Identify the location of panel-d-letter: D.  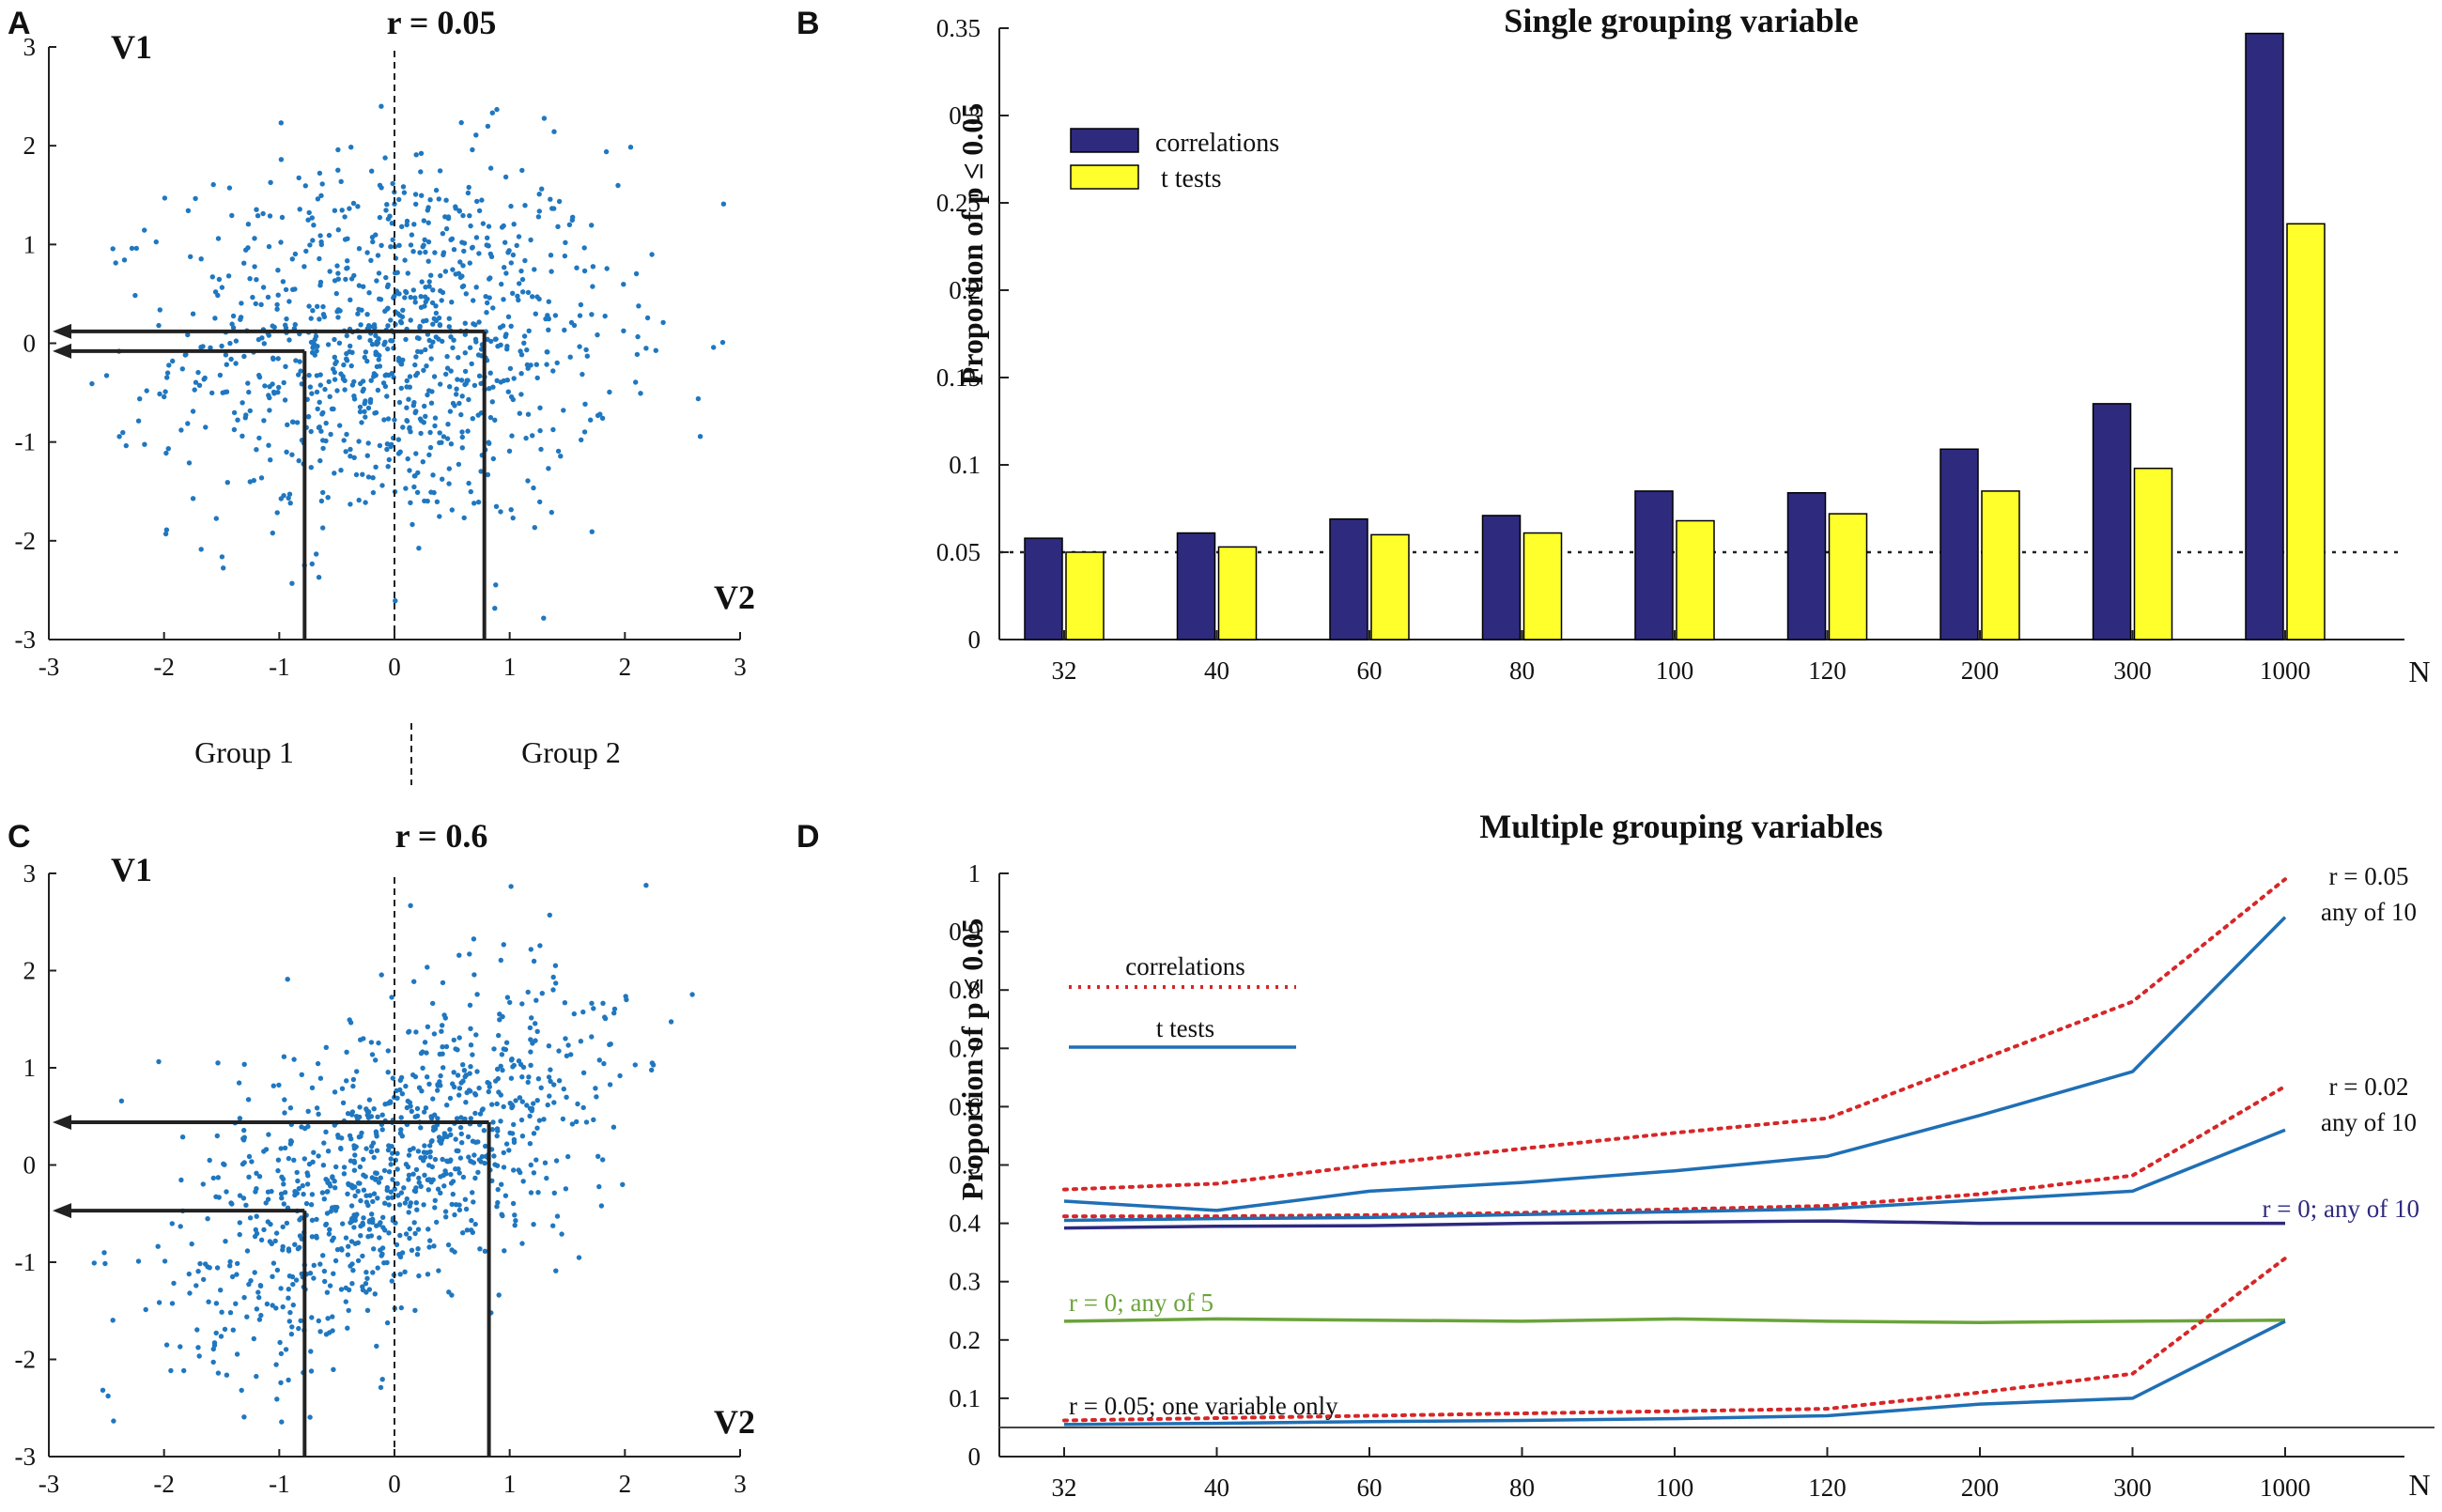
(808, 837).